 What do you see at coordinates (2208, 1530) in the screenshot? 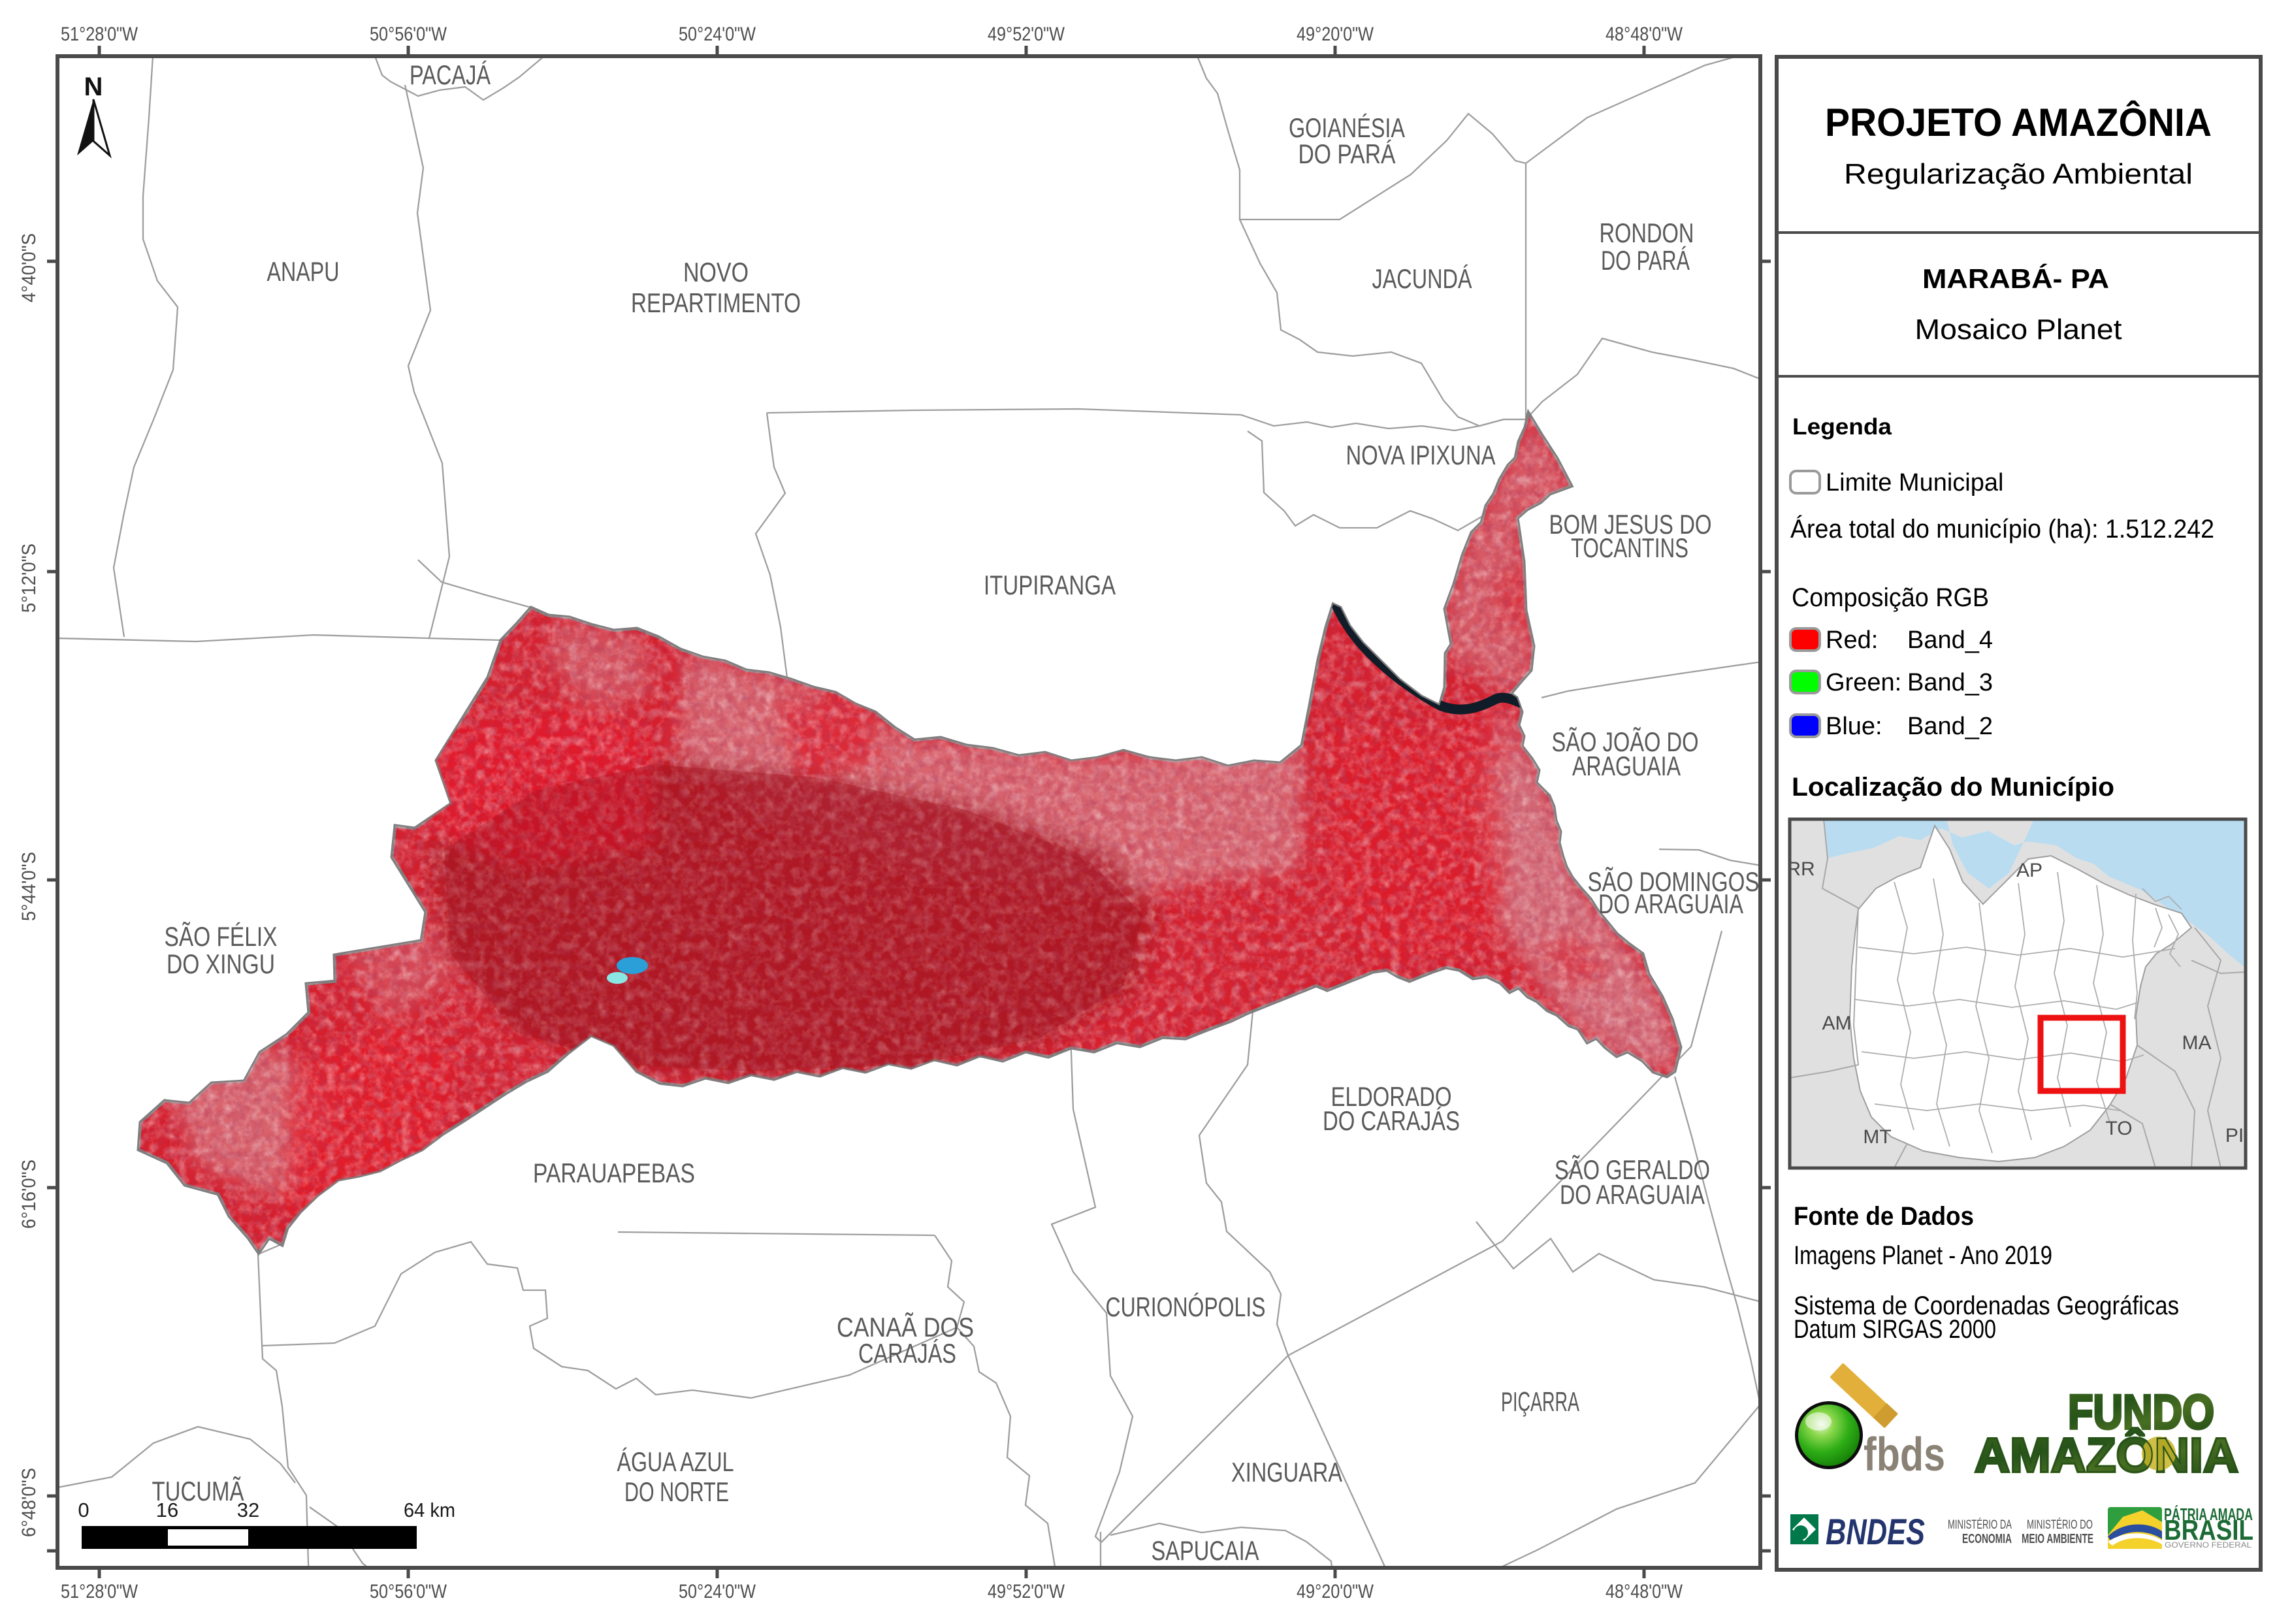
I see `svg-text: BRASIL` at bounding box center [2208, 1530].